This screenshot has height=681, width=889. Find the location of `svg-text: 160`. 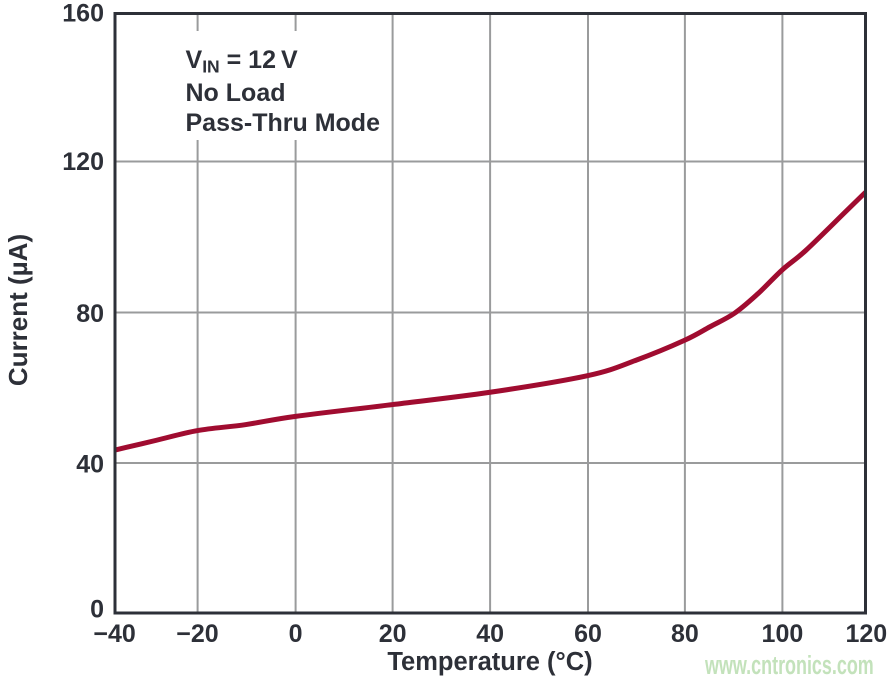

svg-text: 160 is located at coordinates (83, 13).